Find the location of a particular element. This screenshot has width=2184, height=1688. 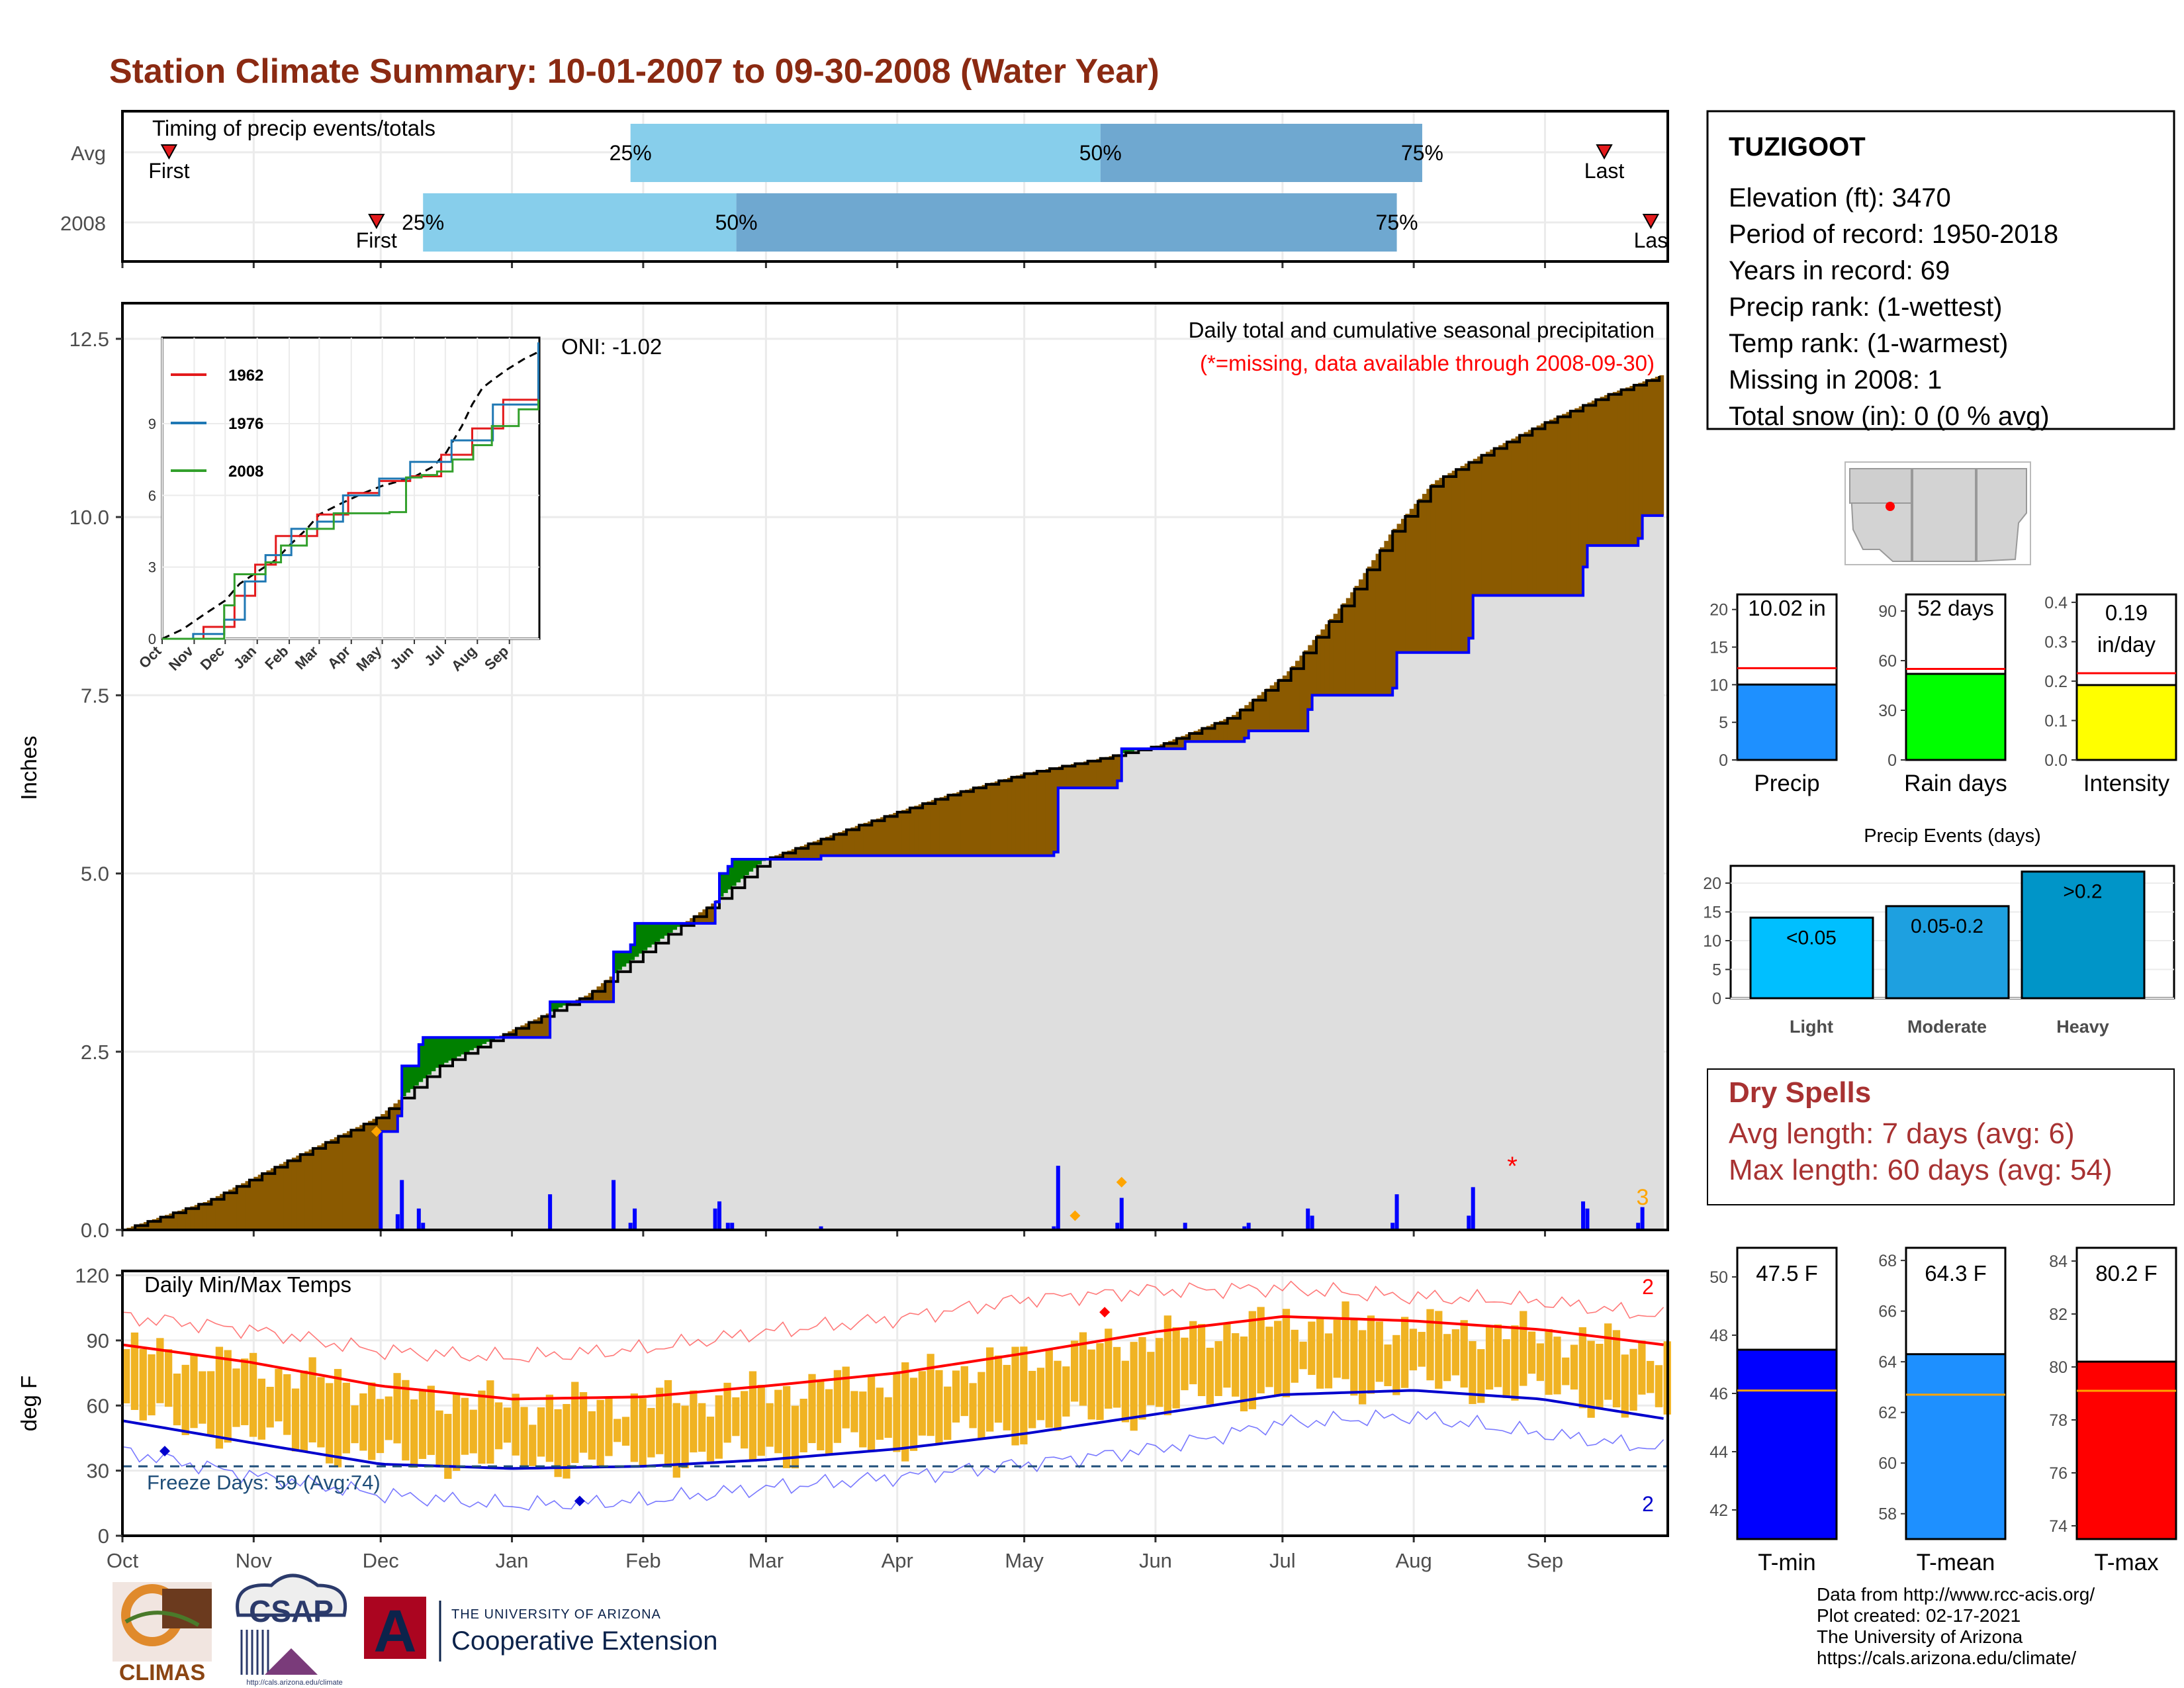

csap-logo-text: CSAP is located at coordinates (291, 1611).